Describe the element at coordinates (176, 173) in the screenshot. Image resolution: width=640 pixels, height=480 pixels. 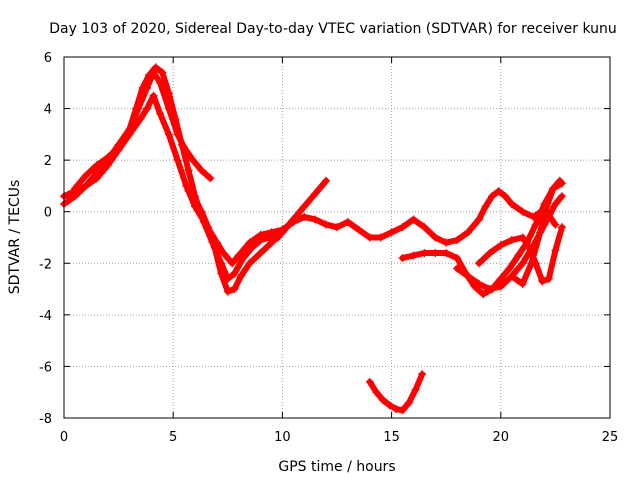
I see `series-trace` at that location.